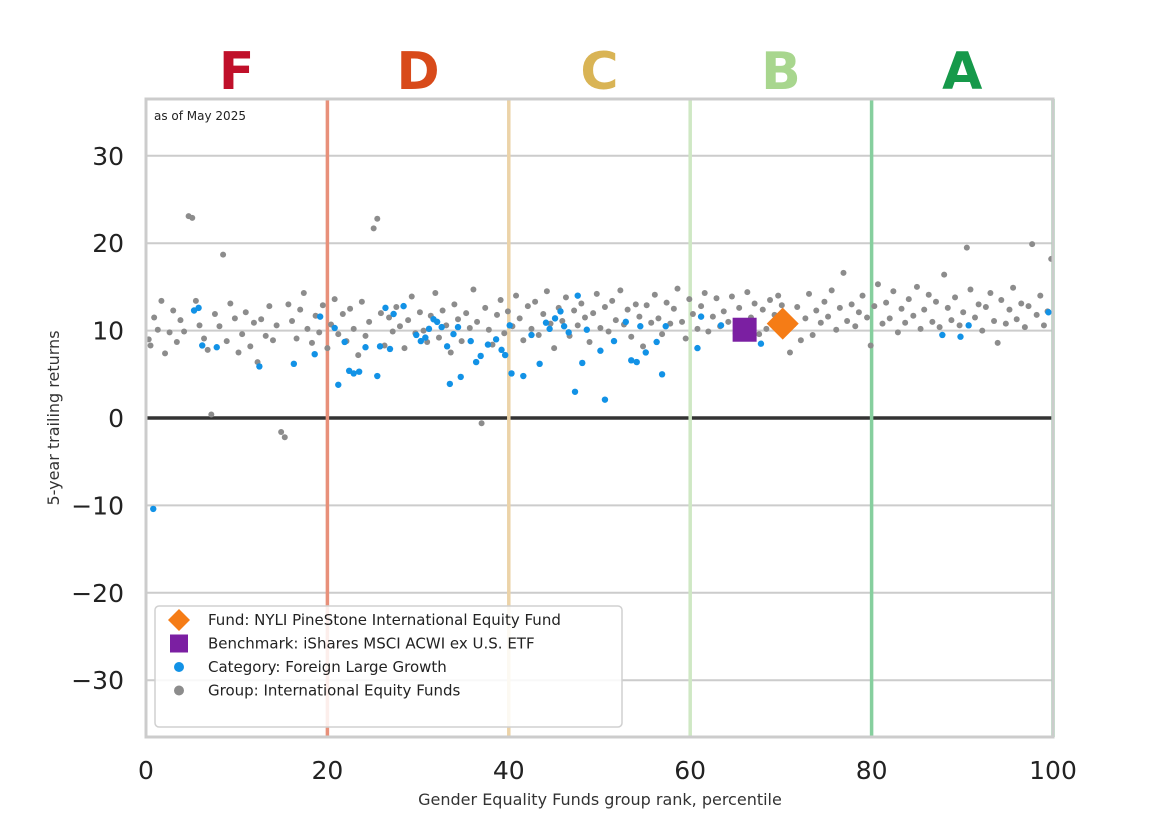 This screenshot has height=827, width=1170. I want to click on x-tick-label: 20, so click(327, 770).